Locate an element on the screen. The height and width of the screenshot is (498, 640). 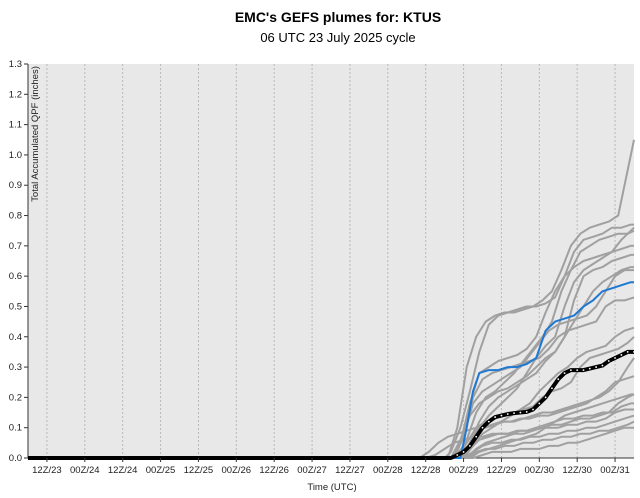
y-tick-label: 0.6 is located at coordinates (15, 276).